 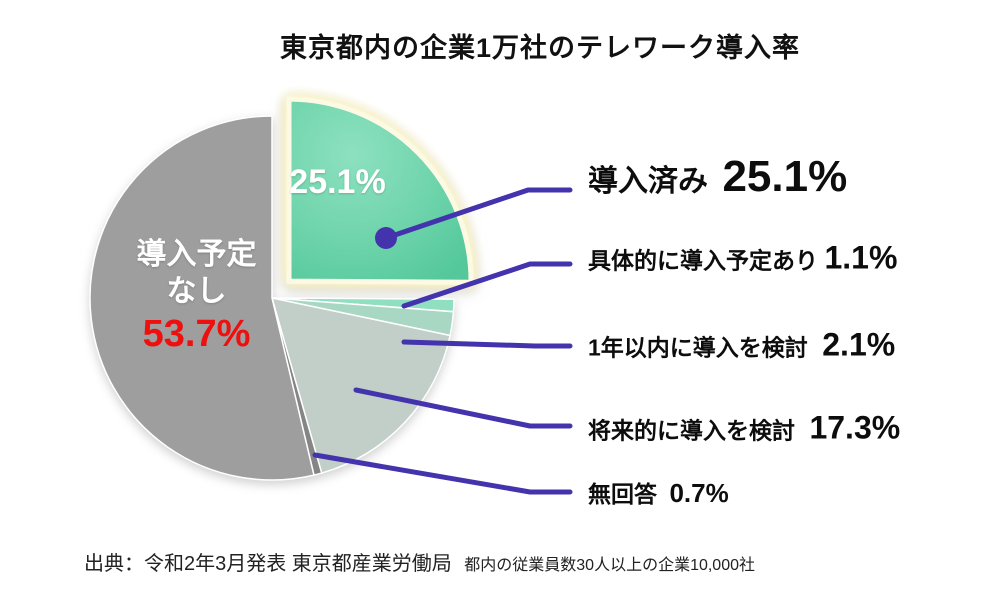 I want to click on legend-item-within-1year: 1年以内に導入を検討 2.1%, so click(x=741, y=345).